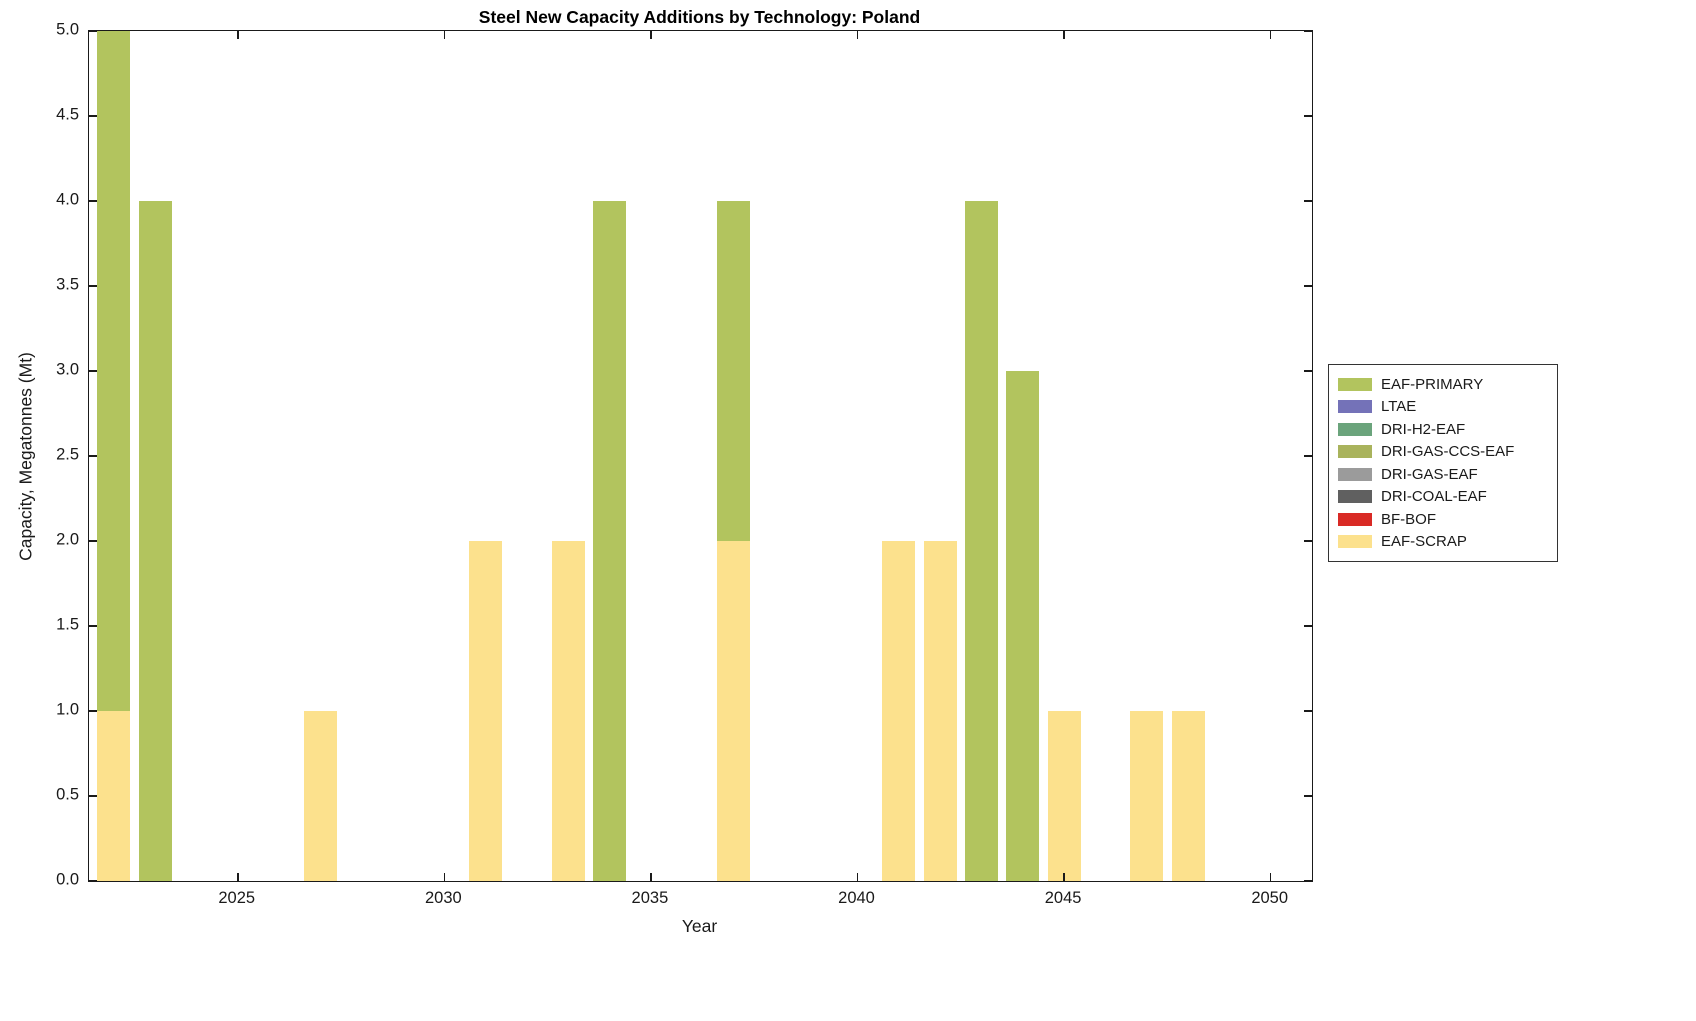 This screenshot has width=1696, height=1021. What do you see at coordinates (67, 199) in the screenshot?
I see `y-tick-label: 4.0` at bounding box center [67, 199].